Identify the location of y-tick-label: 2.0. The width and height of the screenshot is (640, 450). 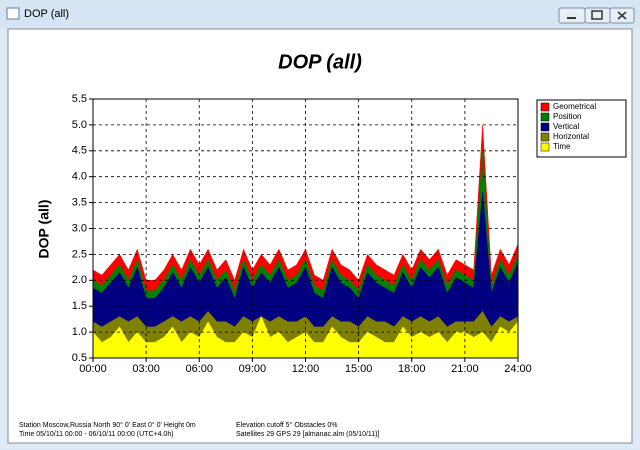
(79, 280).